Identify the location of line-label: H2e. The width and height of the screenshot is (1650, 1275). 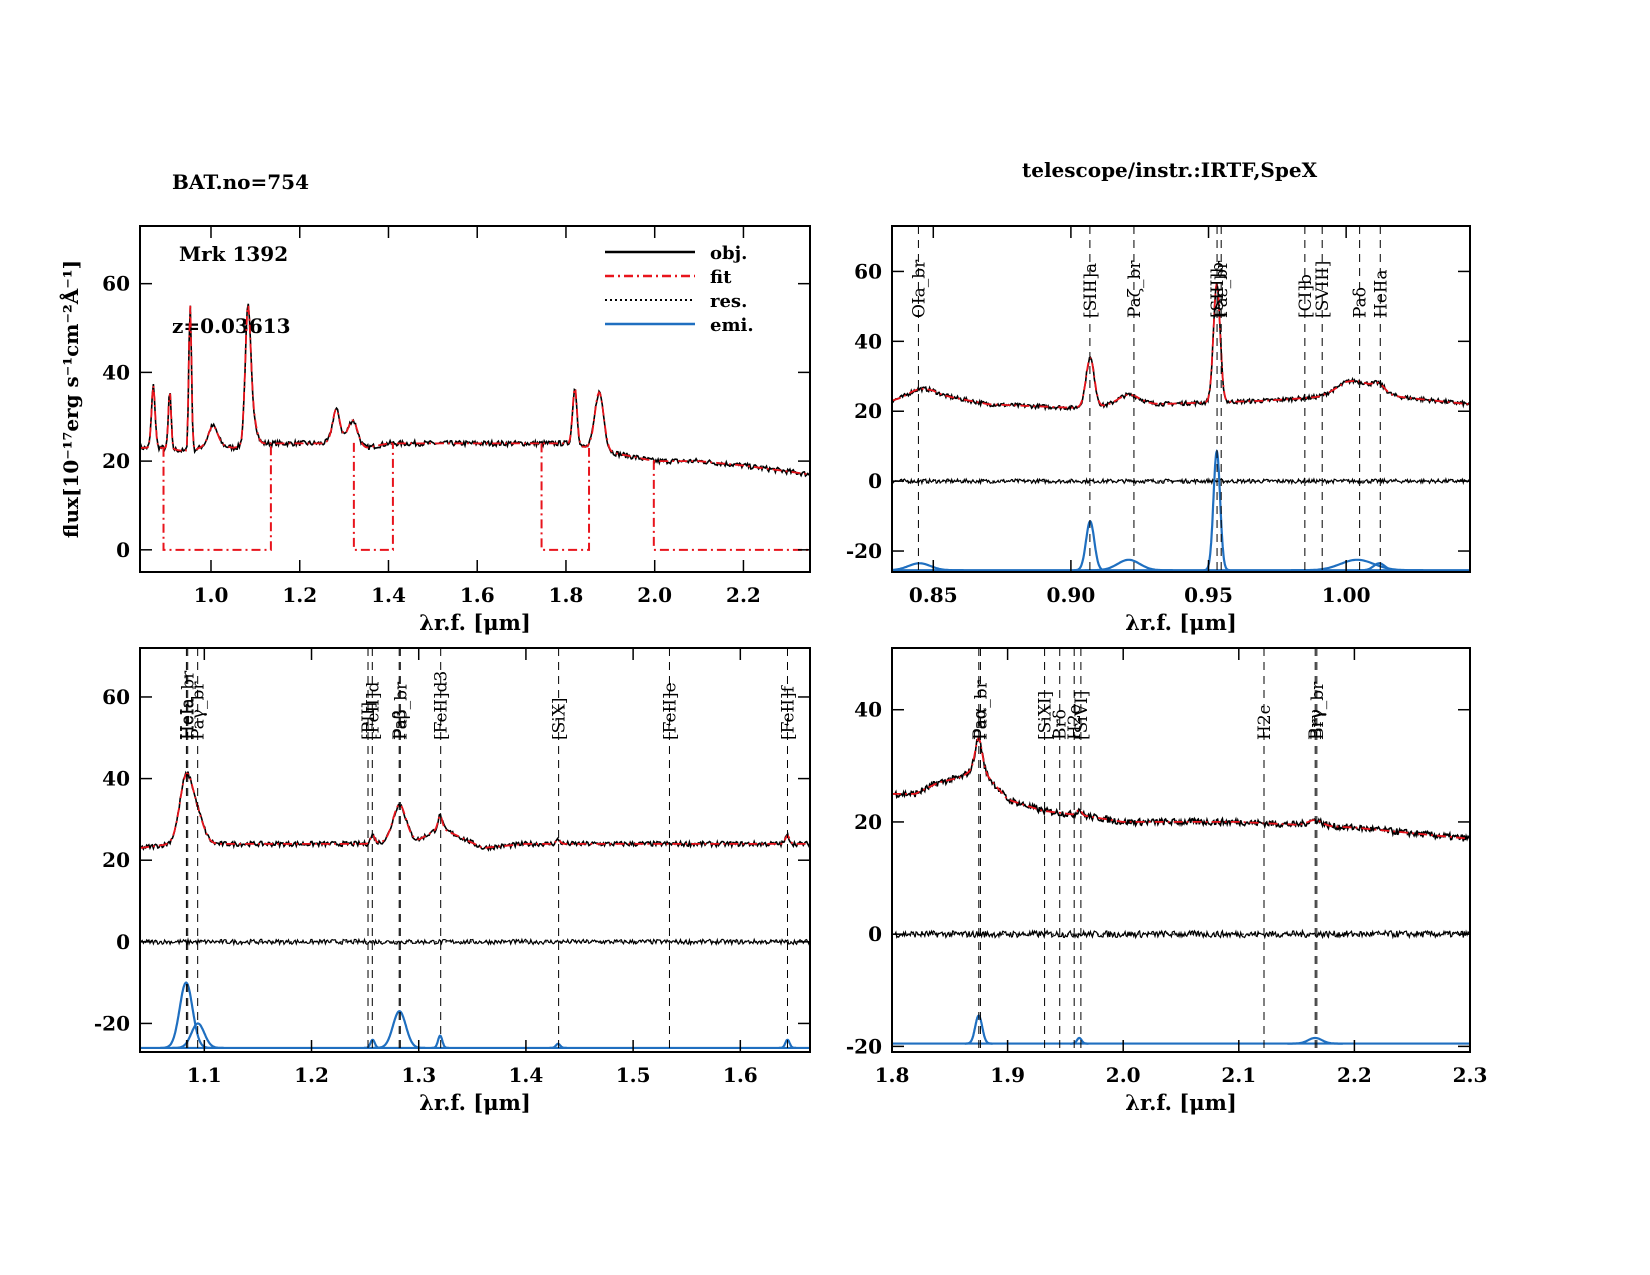
(1075, 722).